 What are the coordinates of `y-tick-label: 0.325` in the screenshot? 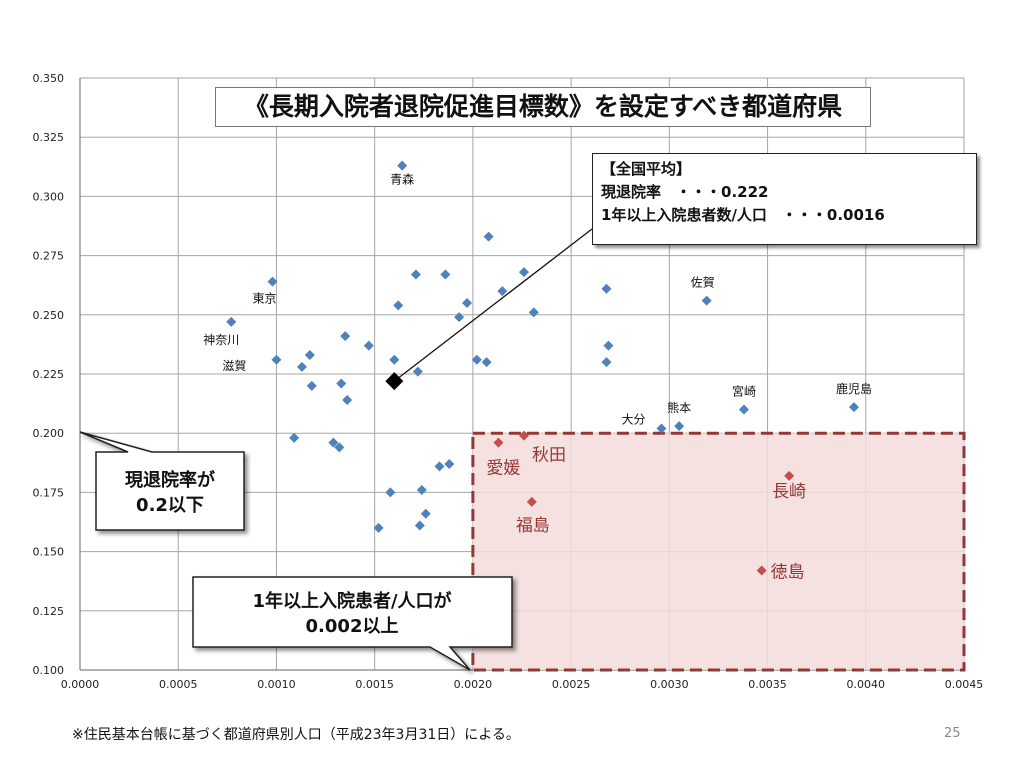 It's located at (49, 137).